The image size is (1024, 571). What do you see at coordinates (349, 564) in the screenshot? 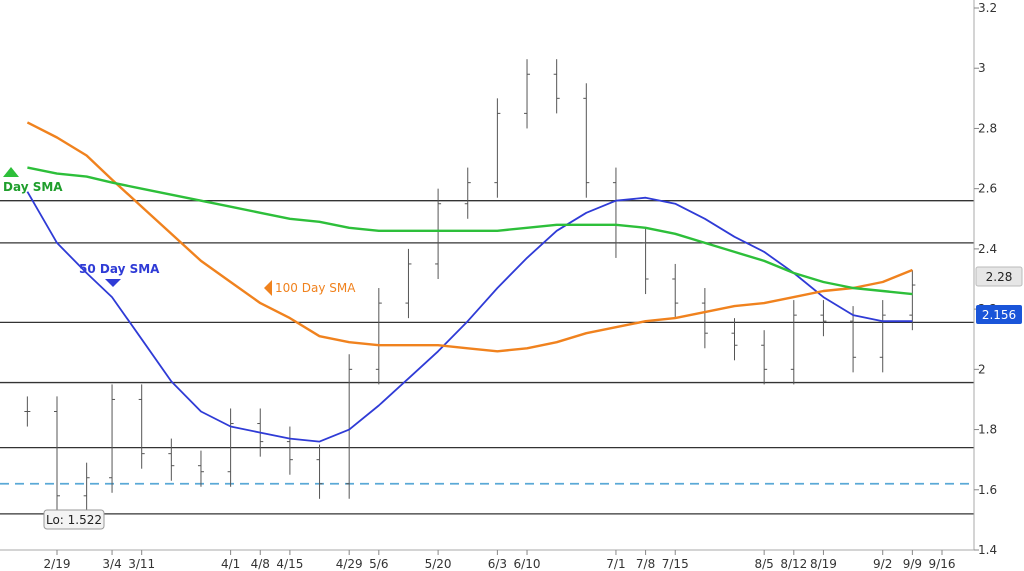
I see `x-tick-label: 4/29` at bounding box center [349, 564].